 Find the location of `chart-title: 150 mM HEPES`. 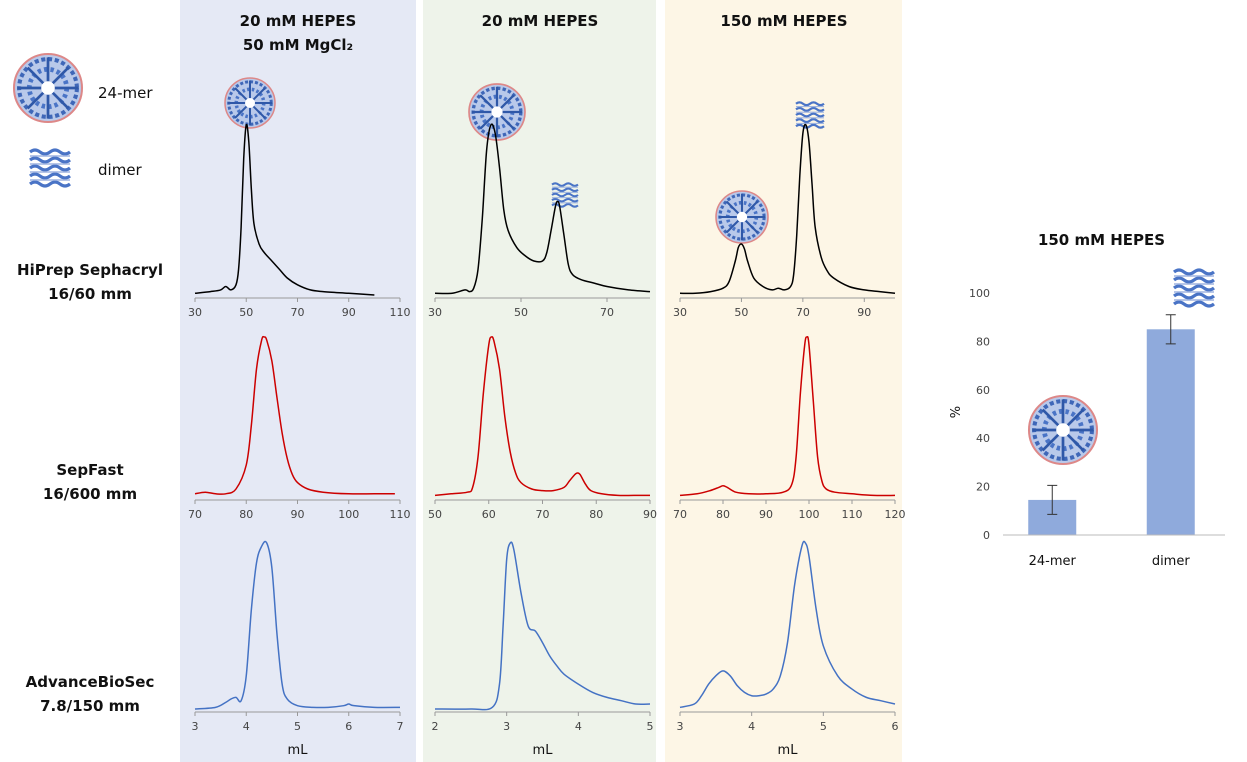

chart-title: 150 mM HEPES is located at coordinates (1101, 240).